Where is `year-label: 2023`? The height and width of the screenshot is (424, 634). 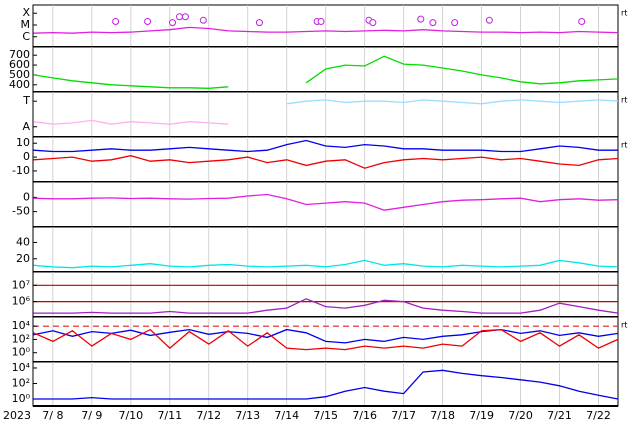 year-label: 2023 is located at coordinates (17, 415).